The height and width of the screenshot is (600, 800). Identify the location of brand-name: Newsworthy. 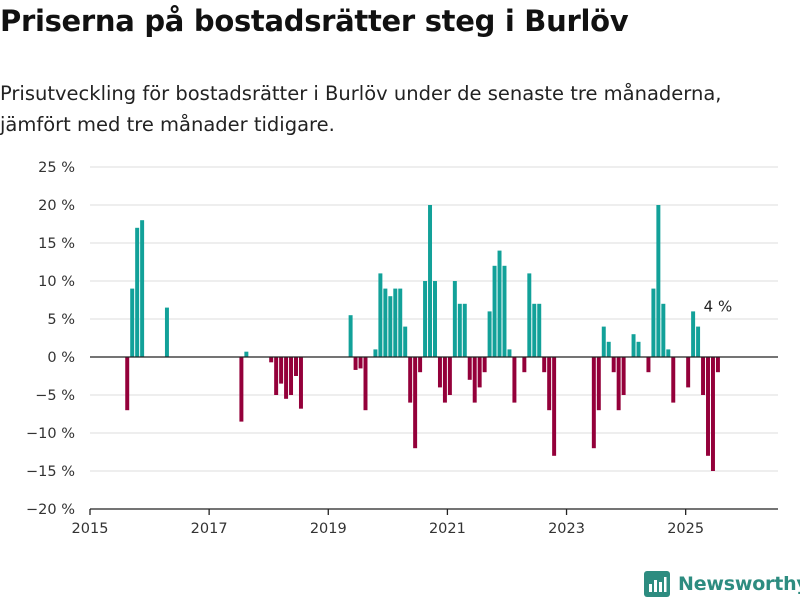
(739, 584).